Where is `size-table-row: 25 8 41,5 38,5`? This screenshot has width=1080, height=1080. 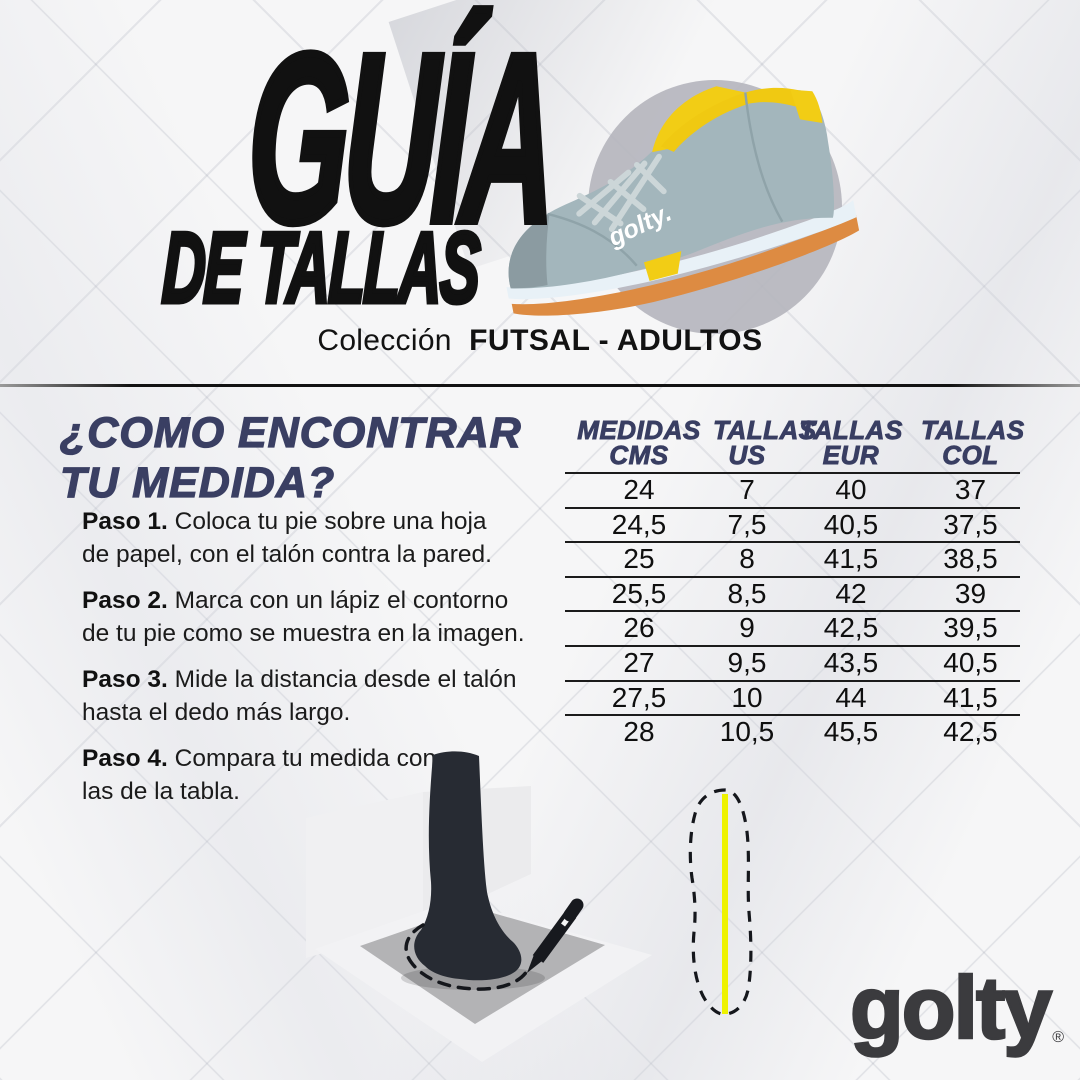 size-table-row: 25 8 41,5 38,5 is located at coordinates (792, 558).